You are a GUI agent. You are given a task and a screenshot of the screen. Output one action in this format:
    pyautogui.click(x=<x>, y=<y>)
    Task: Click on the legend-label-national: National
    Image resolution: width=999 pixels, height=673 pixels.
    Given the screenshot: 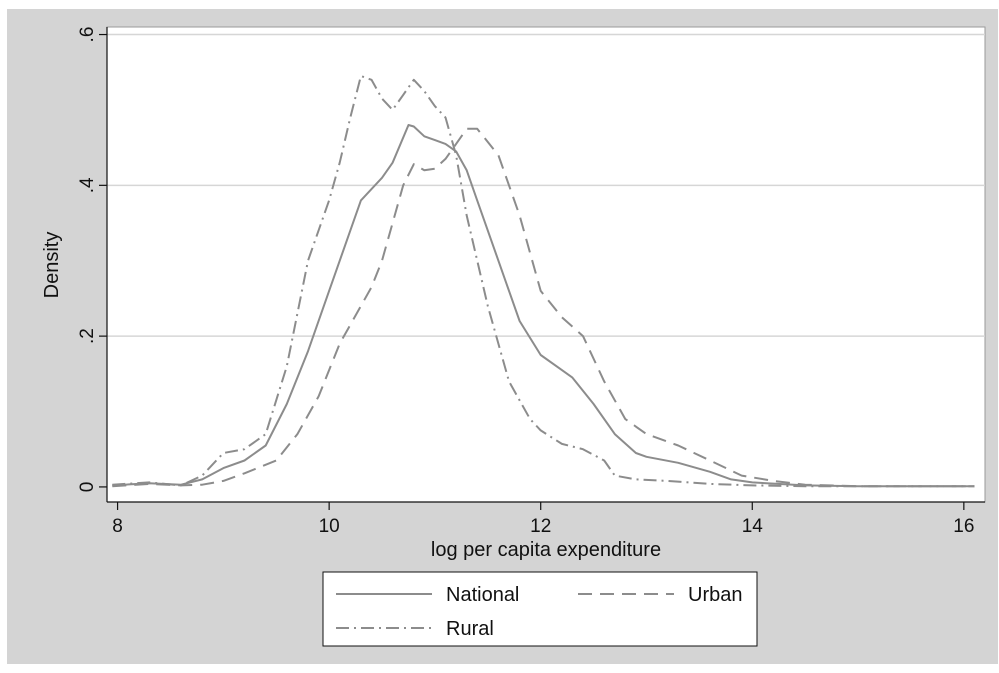 What is the action you would take?
    pyautogui.click(x=482, y=595)
    